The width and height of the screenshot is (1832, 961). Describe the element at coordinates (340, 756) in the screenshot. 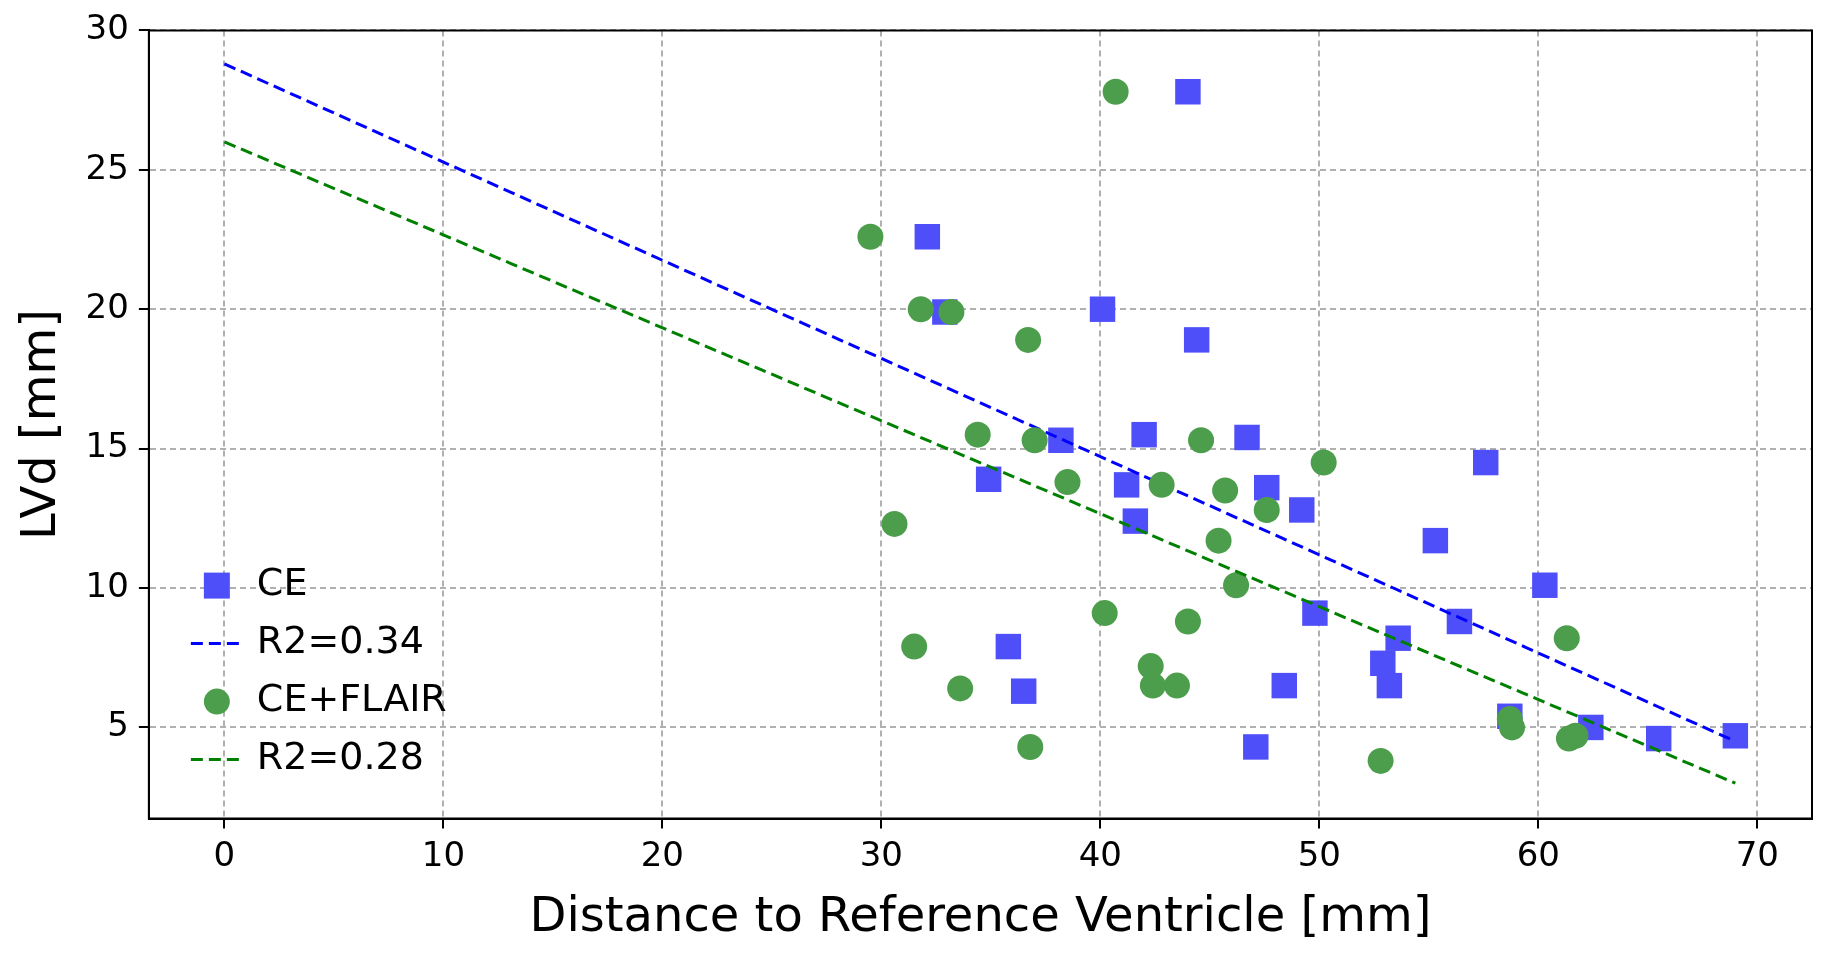

I see `legend-label: R2=0.28` at that location.